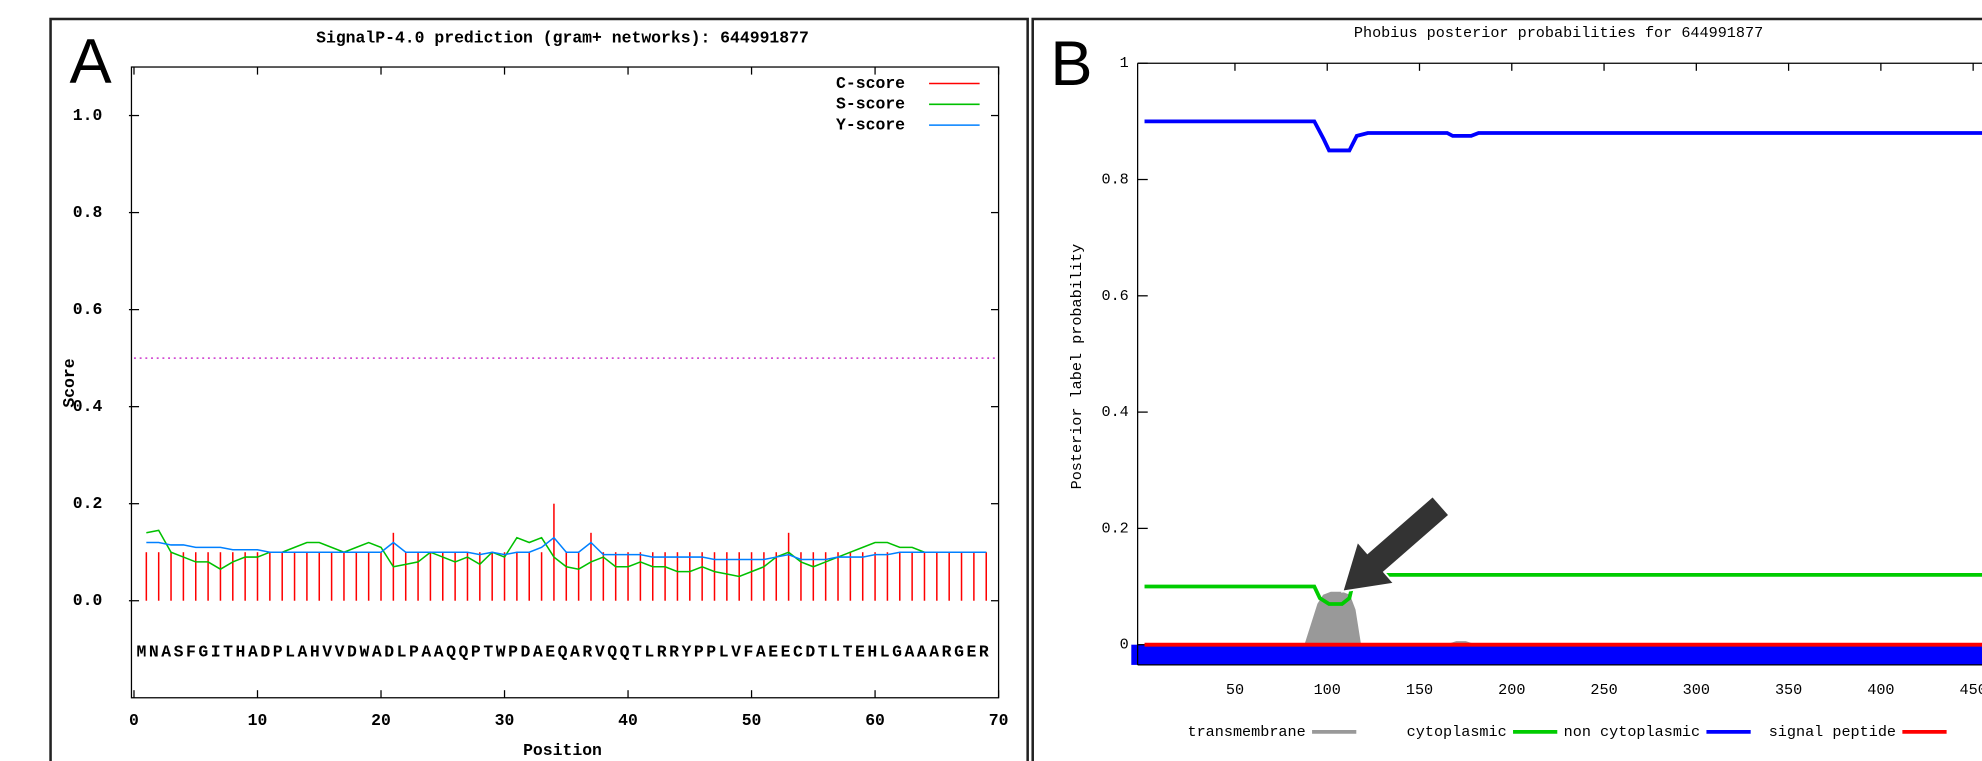  What do you see at coordinates (1124, 645) in the screenshot?
I see `y-tick-label: 0` at bounding box center [1124, 645].